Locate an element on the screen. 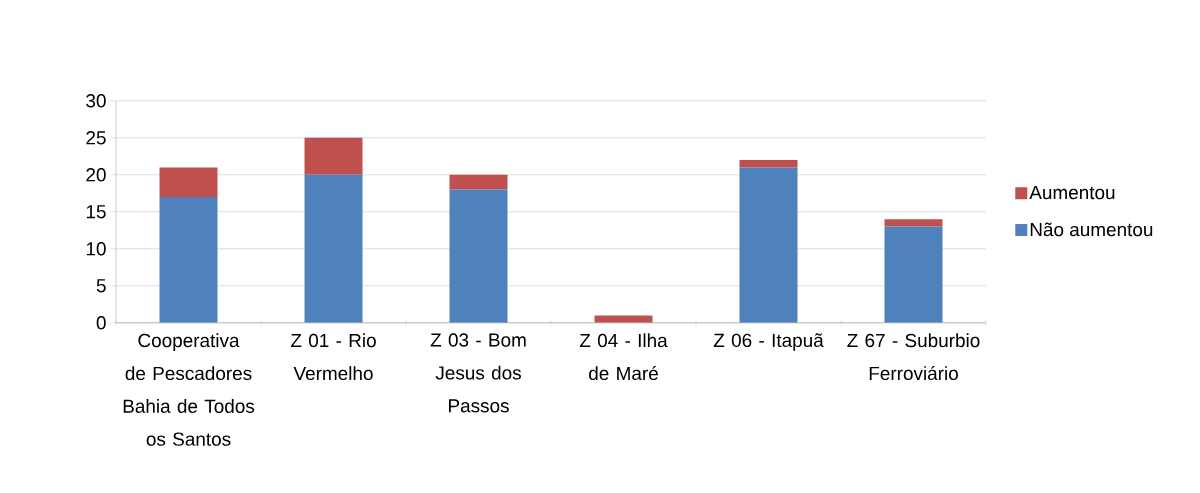 The width and height of the screenshot is (1200, 493). y-tick-label: 20 is located at coordinates (96, 175).